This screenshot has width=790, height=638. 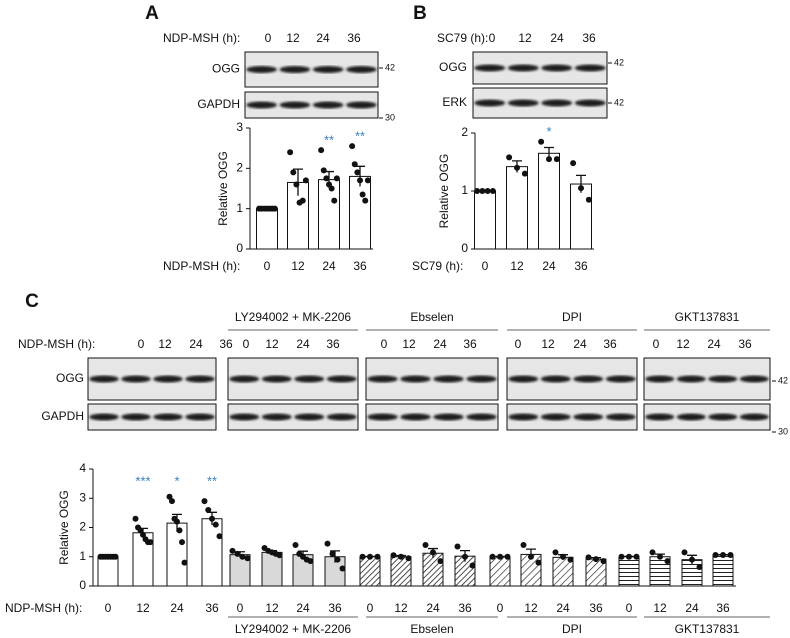 What do you see at coordinates (239, 248) in the screenshot?
I see `y-tick-label: 0` at bounding box center [239, 248].